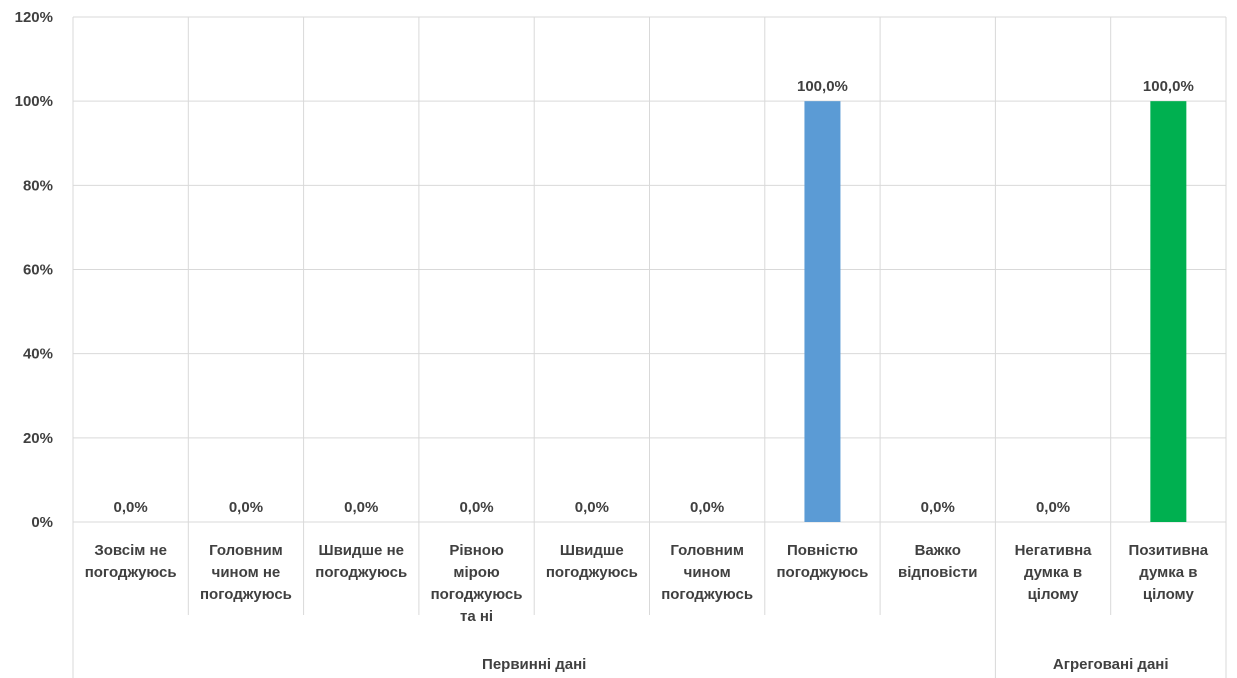  What do you see at coordinates (38, 354) in the screenshot?
I see `y-tick-label: 40%` at bounding box center [38, 354].